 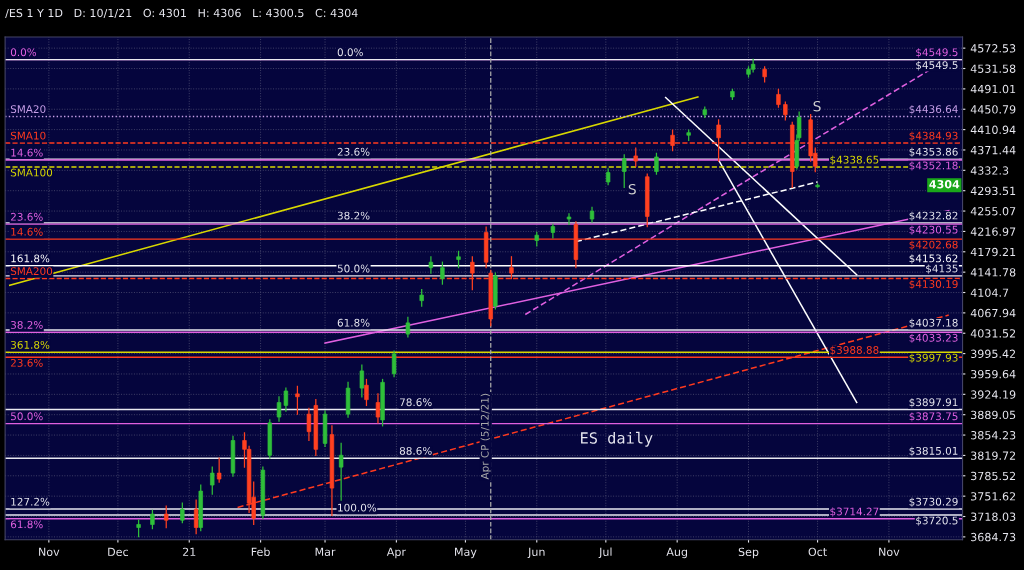 What do you see at coordinates (933, 284) in the screenshot?
I see `ref-line-label: $4130.19` at bounding box center [933, 284].